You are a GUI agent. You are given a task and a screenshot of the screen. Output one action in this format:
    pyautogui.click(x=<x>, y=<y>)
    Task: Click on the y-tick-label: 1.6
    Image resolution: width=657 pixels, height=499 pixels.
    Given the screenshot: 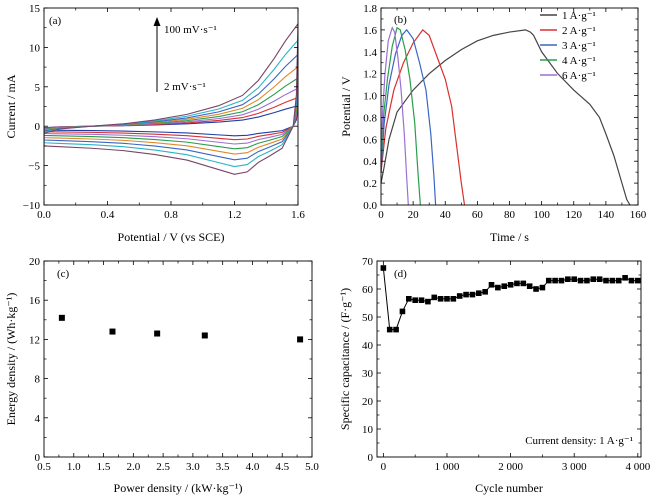 What is the action you would take?
    pyautogui.click(x=370, y=31)
    